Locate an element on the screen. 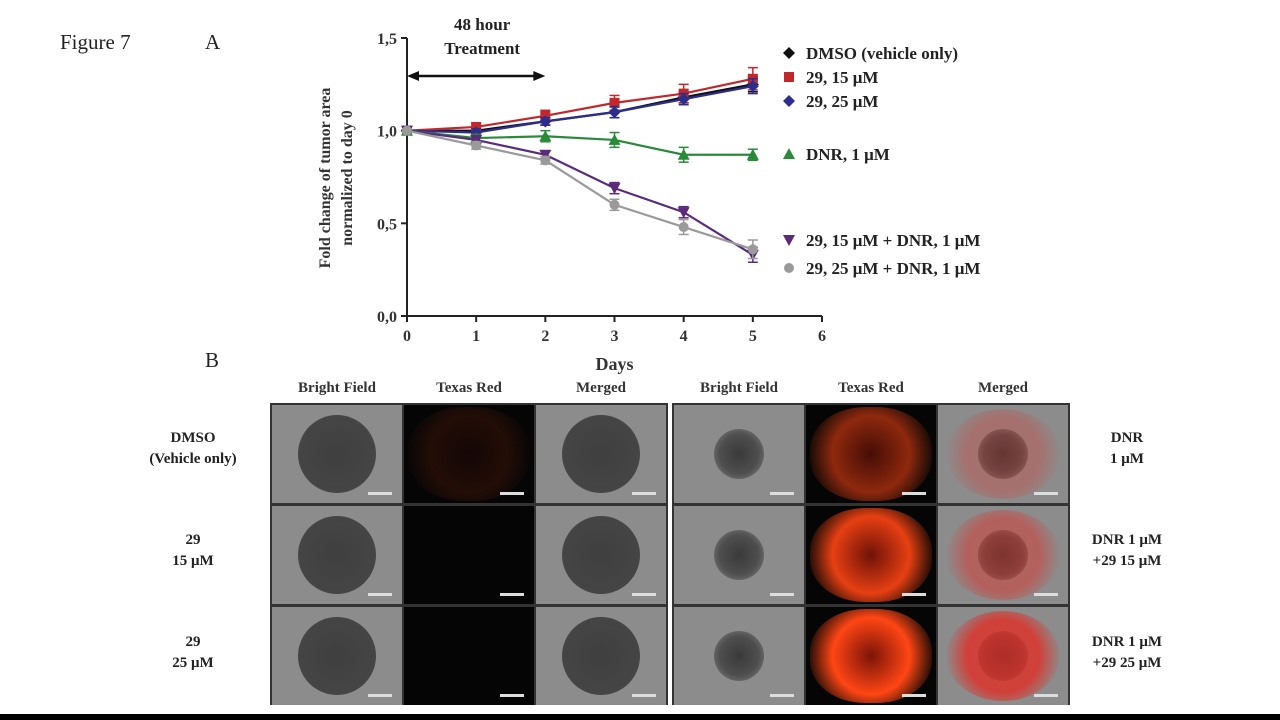  annotation-line1: 48 hour is located at coordinates (482, 24).